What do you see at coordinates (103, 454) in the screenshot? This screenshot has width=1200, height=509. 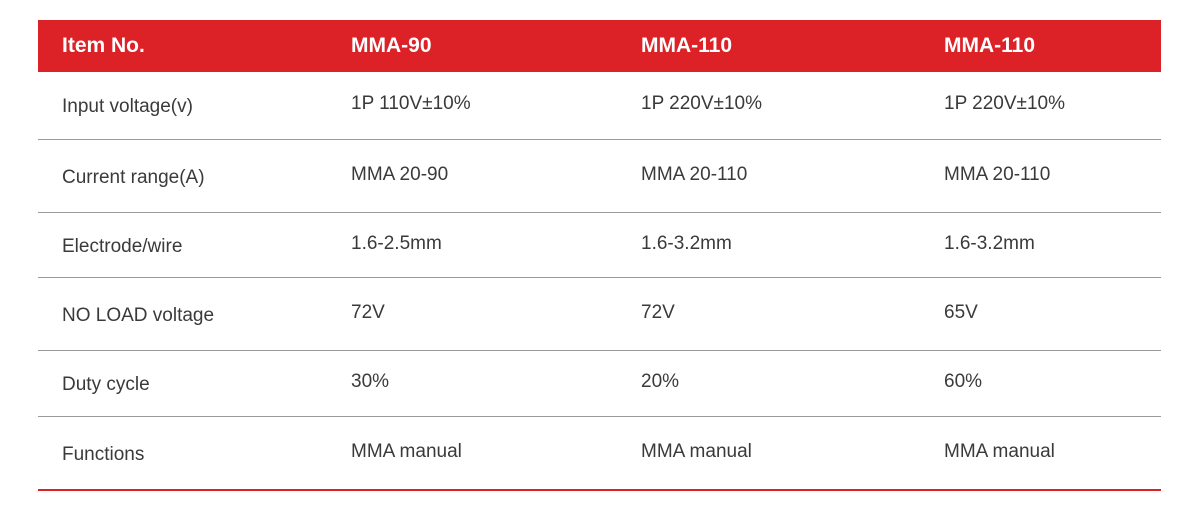 I see `row-label: Functions` at bounding box center [103, 454].